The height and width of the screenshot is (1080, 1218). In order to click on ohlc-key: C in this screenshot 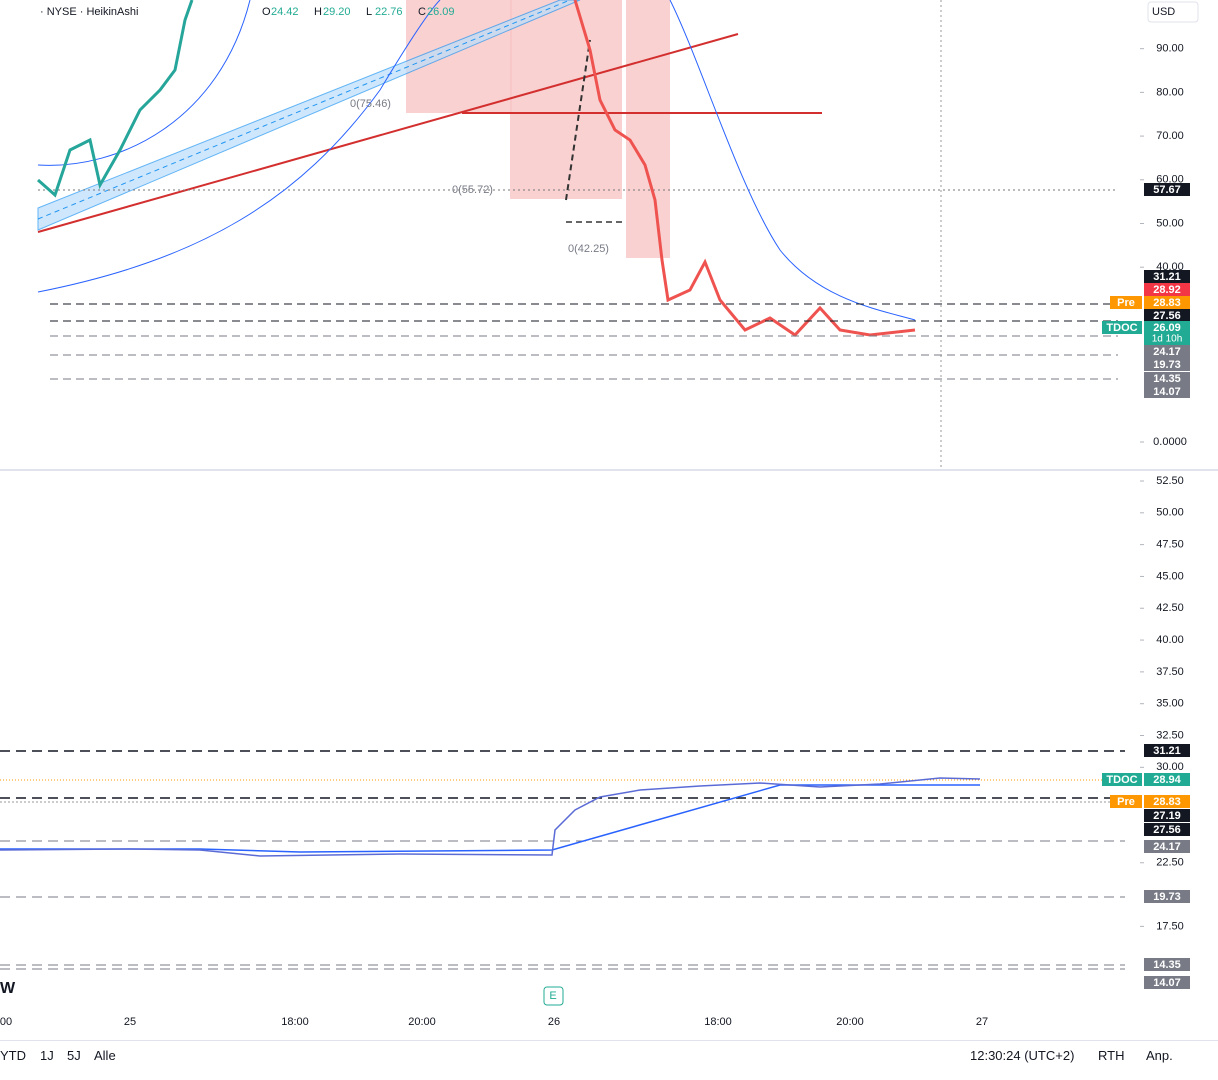, I will do `click(422, 12)`.